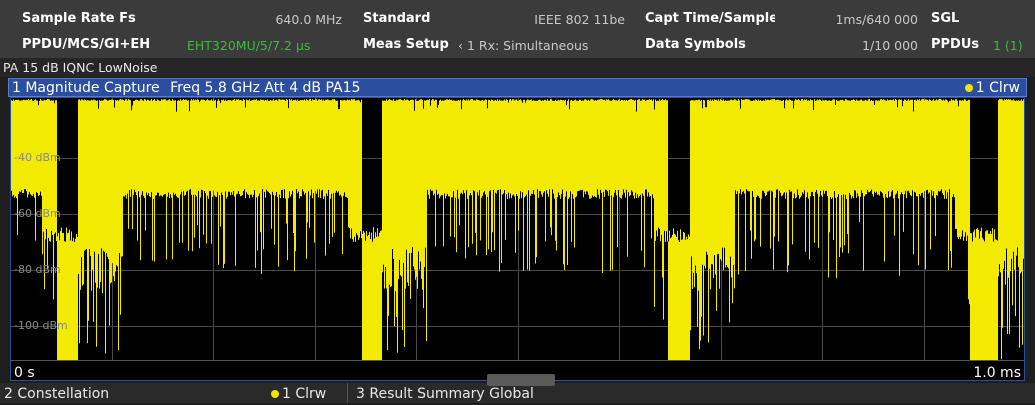 The height and width of the screenshot is (405, 1035). I want to click on setting-value: IEEE 802 11be, so click(579, 19).